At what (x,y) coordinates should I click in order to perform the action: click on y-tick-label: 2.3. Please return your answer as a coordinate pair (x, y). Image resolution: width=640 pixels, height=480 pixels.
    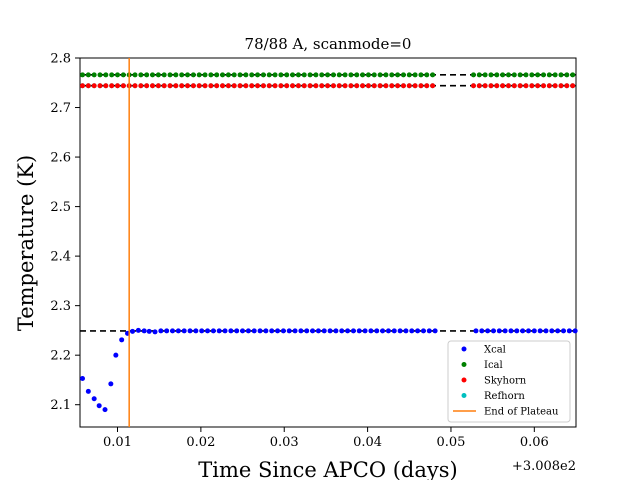
    Looking at the image, I should click on (60, 306).